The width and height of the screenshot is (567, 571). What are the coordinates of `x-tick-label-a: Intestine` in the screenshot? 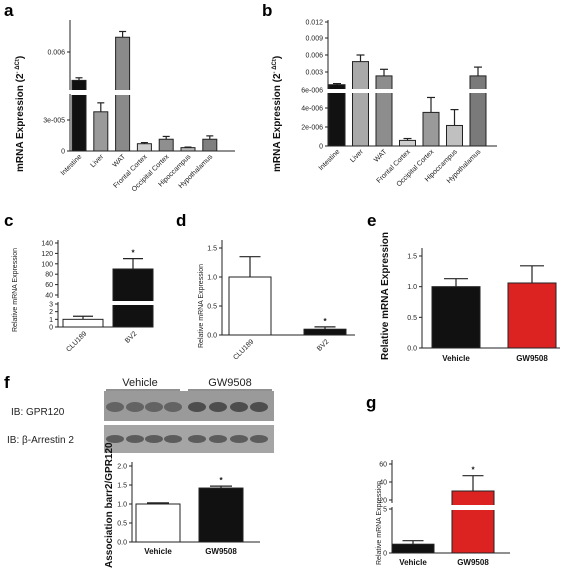 It's located at (72, 165).